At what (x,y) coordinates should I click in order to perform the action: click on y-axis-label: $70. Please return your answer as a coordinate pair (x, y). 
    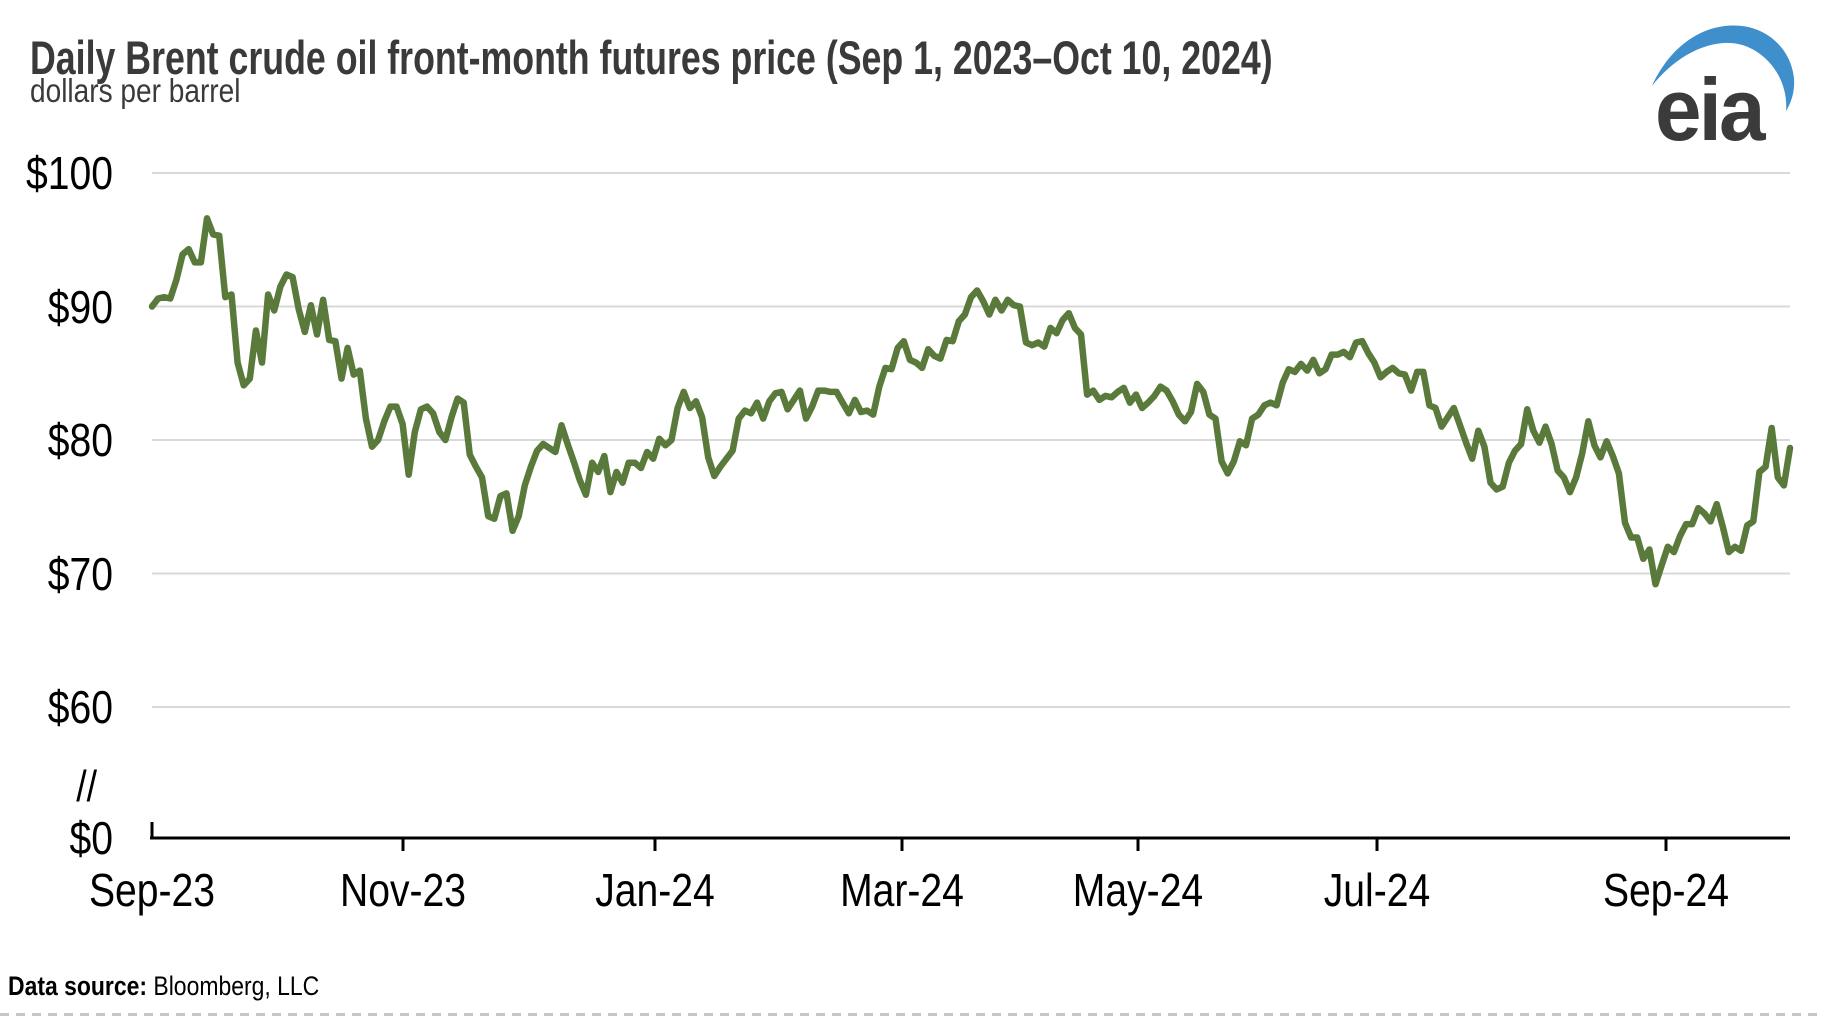
    Looking at the image, I should click on (80, 573).